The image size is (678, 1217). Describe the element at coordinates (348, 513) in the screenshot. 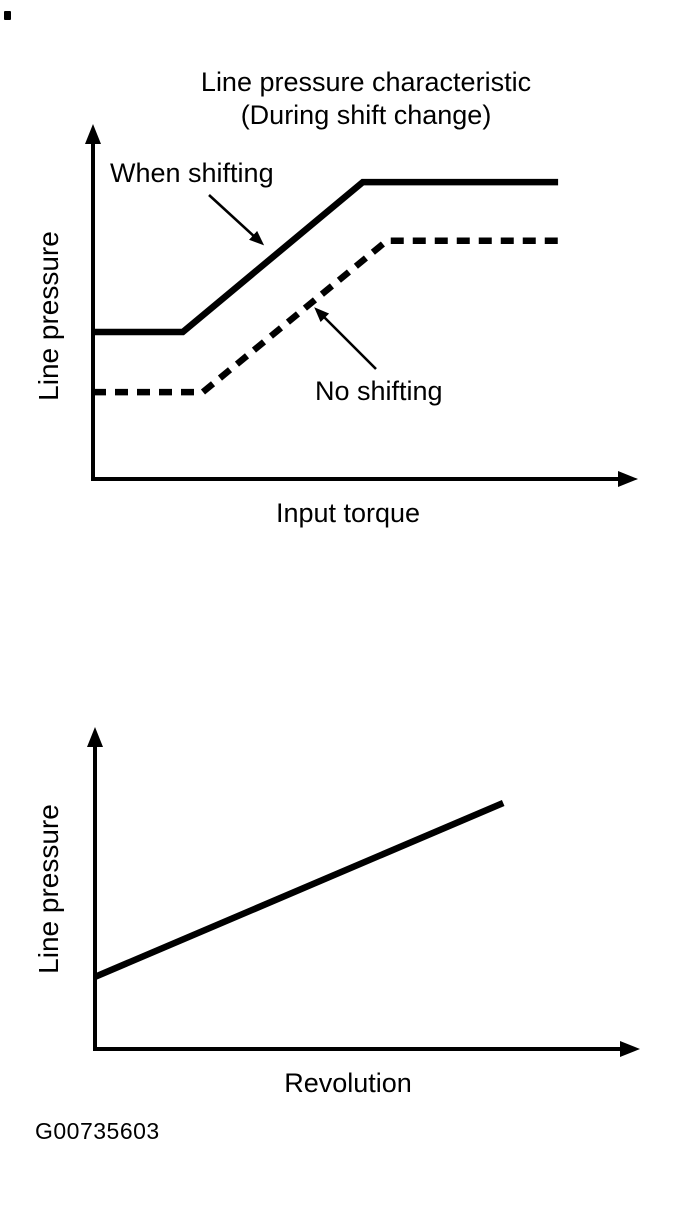

I see `torque-chart-x-axis-label: Input torque` at that location.